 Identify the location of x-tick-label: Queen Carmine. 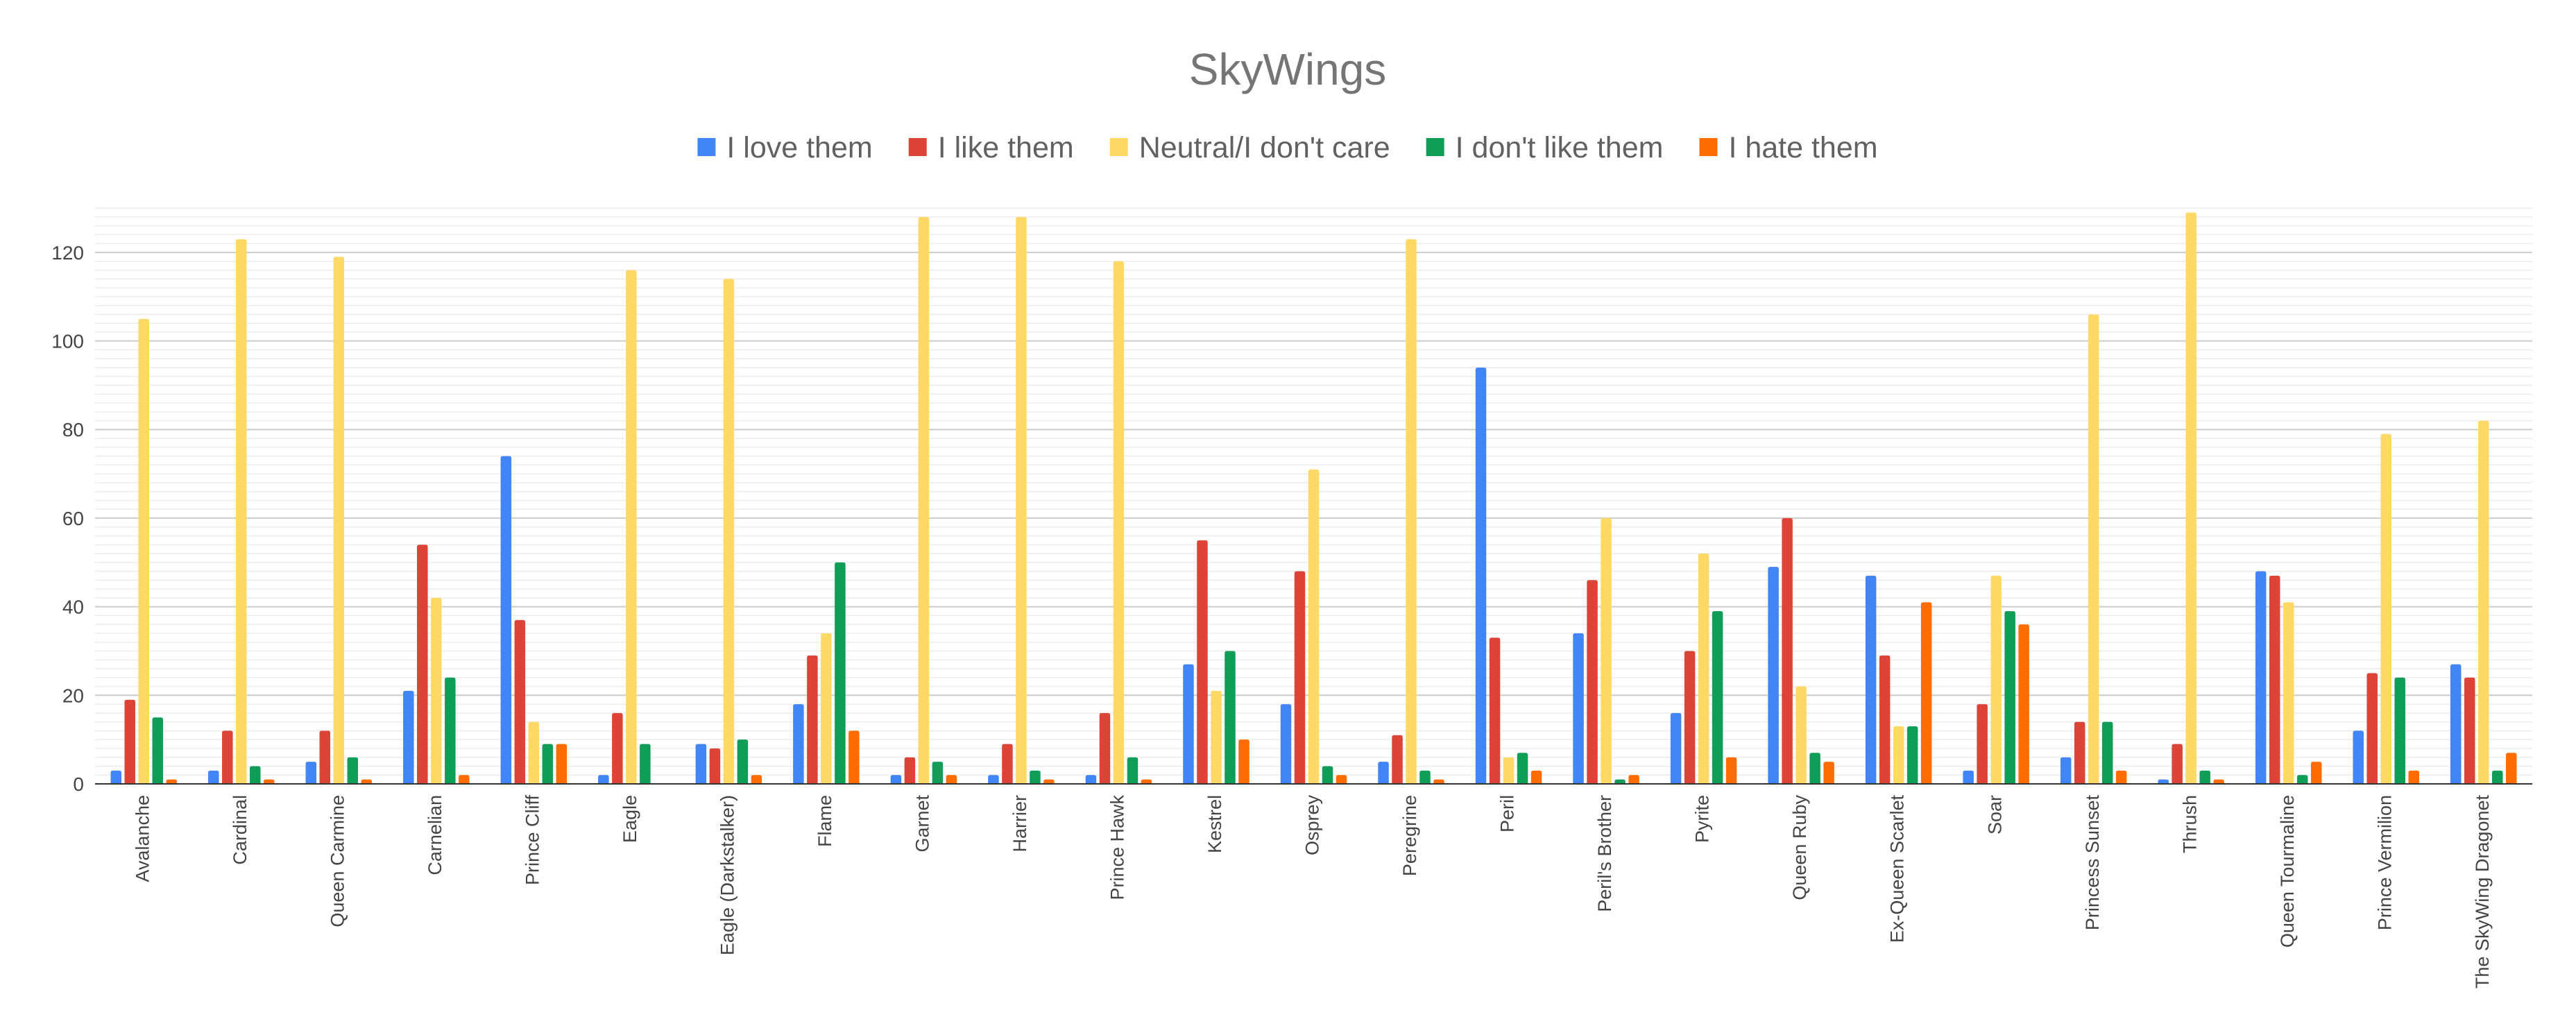
(337, 861).